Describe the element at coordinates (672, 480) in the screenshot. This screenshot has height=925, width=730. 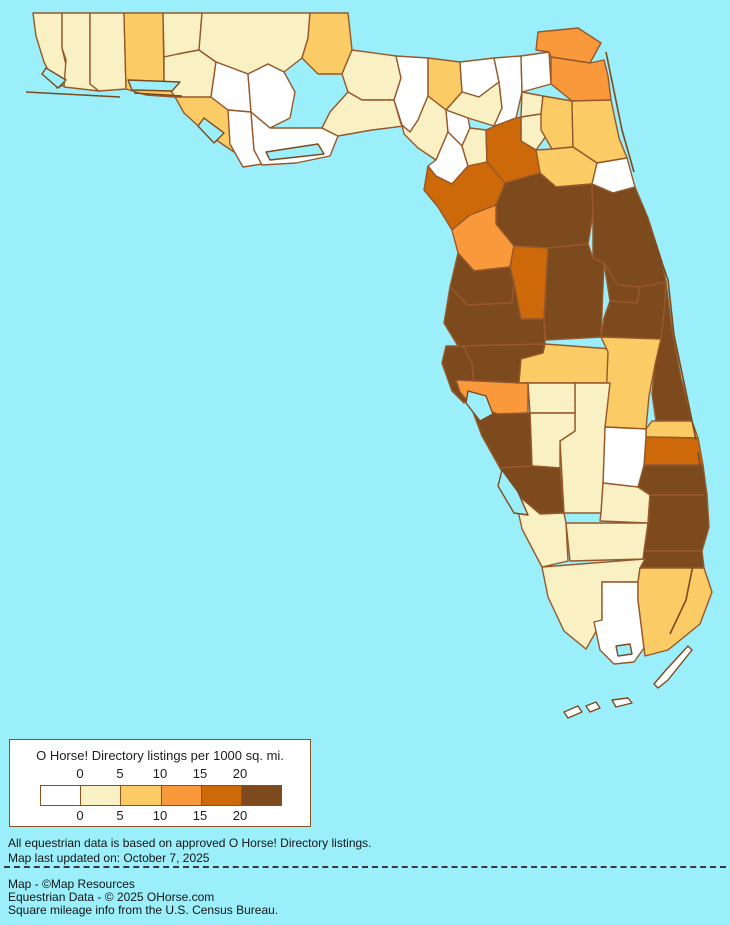
I see `county-martin` at that location.